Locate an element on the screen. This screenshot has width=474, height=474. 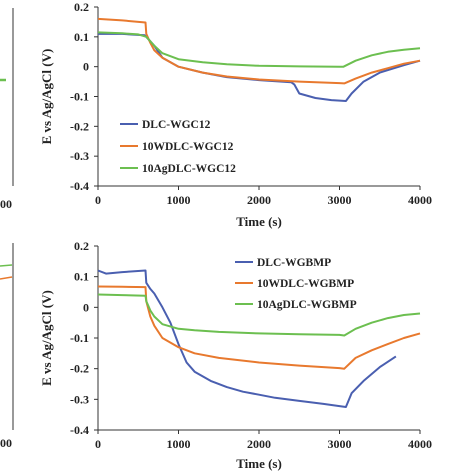
left-partial-panel-top: 4000 is located at coordinates (7, 109).